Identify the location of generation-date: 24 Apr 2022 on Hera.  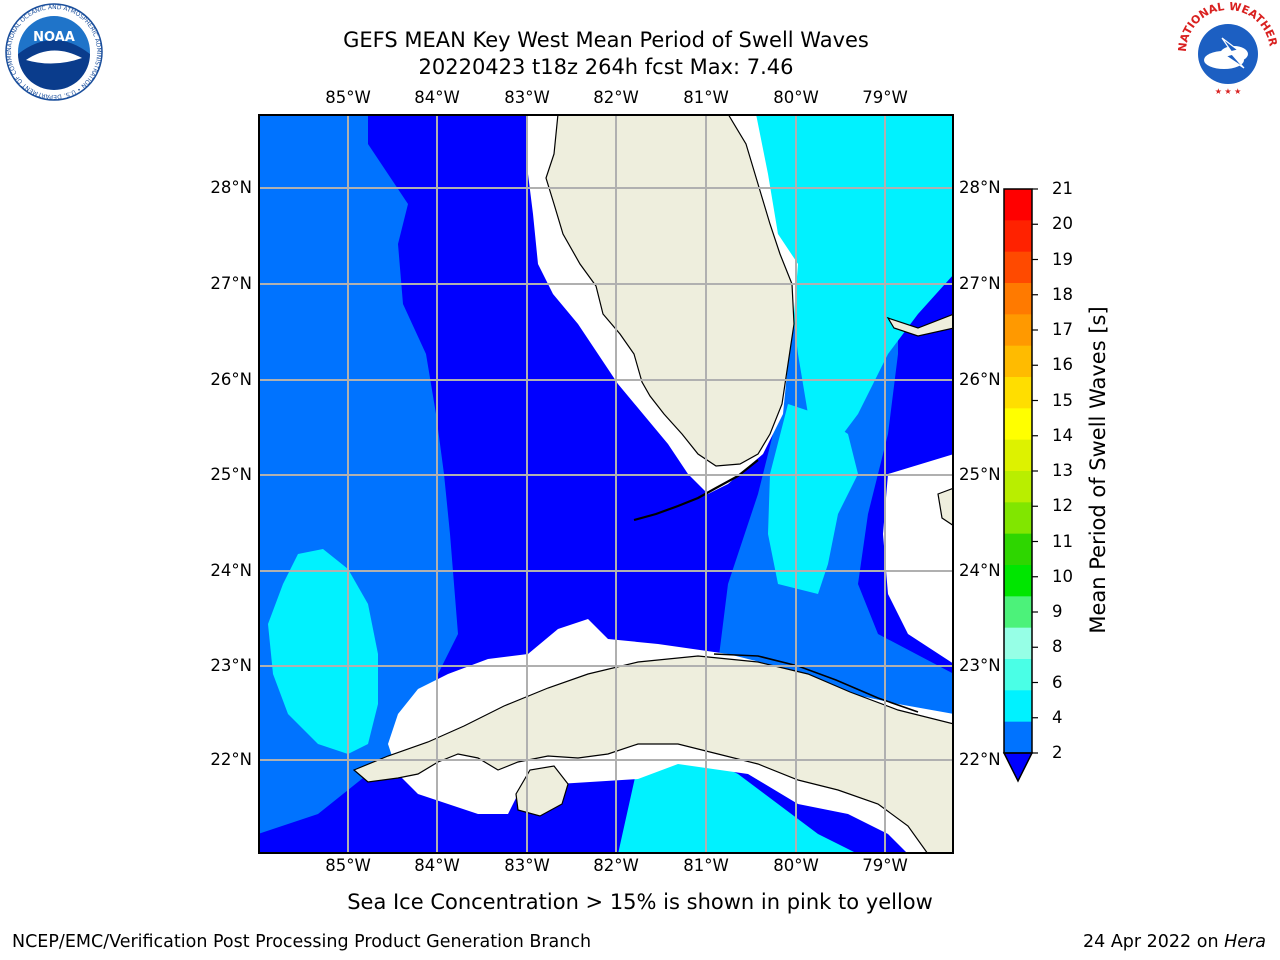
(1174, 942).